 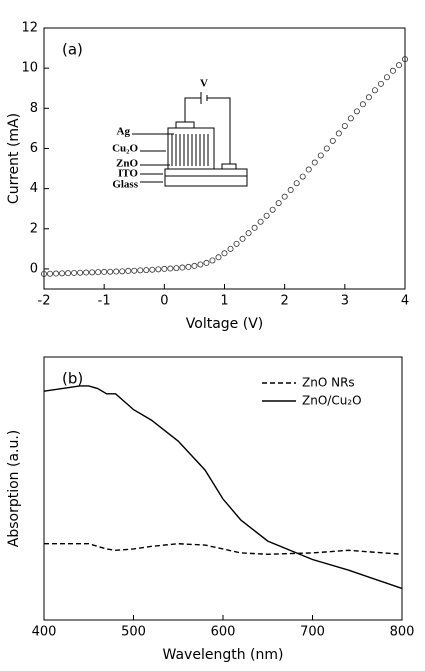 I want to click on x-tick-label: 2, so click(x=285, y=301).